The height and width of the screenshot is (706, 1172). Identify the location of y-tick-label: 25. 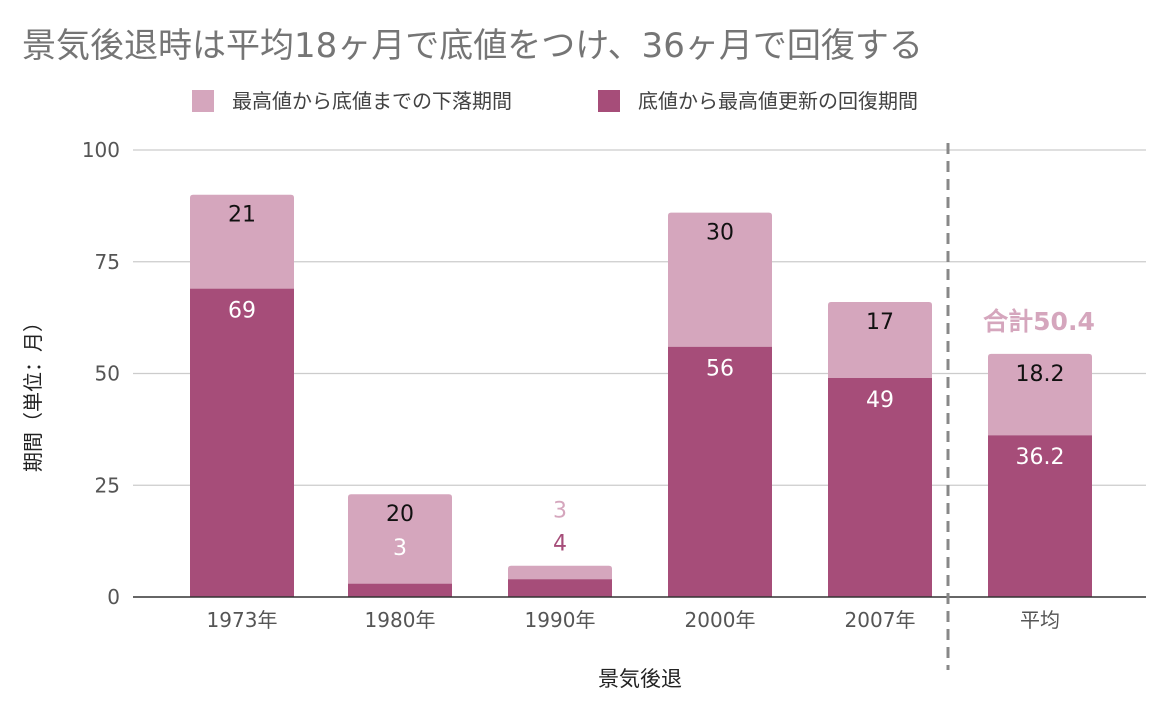
(107, 485).